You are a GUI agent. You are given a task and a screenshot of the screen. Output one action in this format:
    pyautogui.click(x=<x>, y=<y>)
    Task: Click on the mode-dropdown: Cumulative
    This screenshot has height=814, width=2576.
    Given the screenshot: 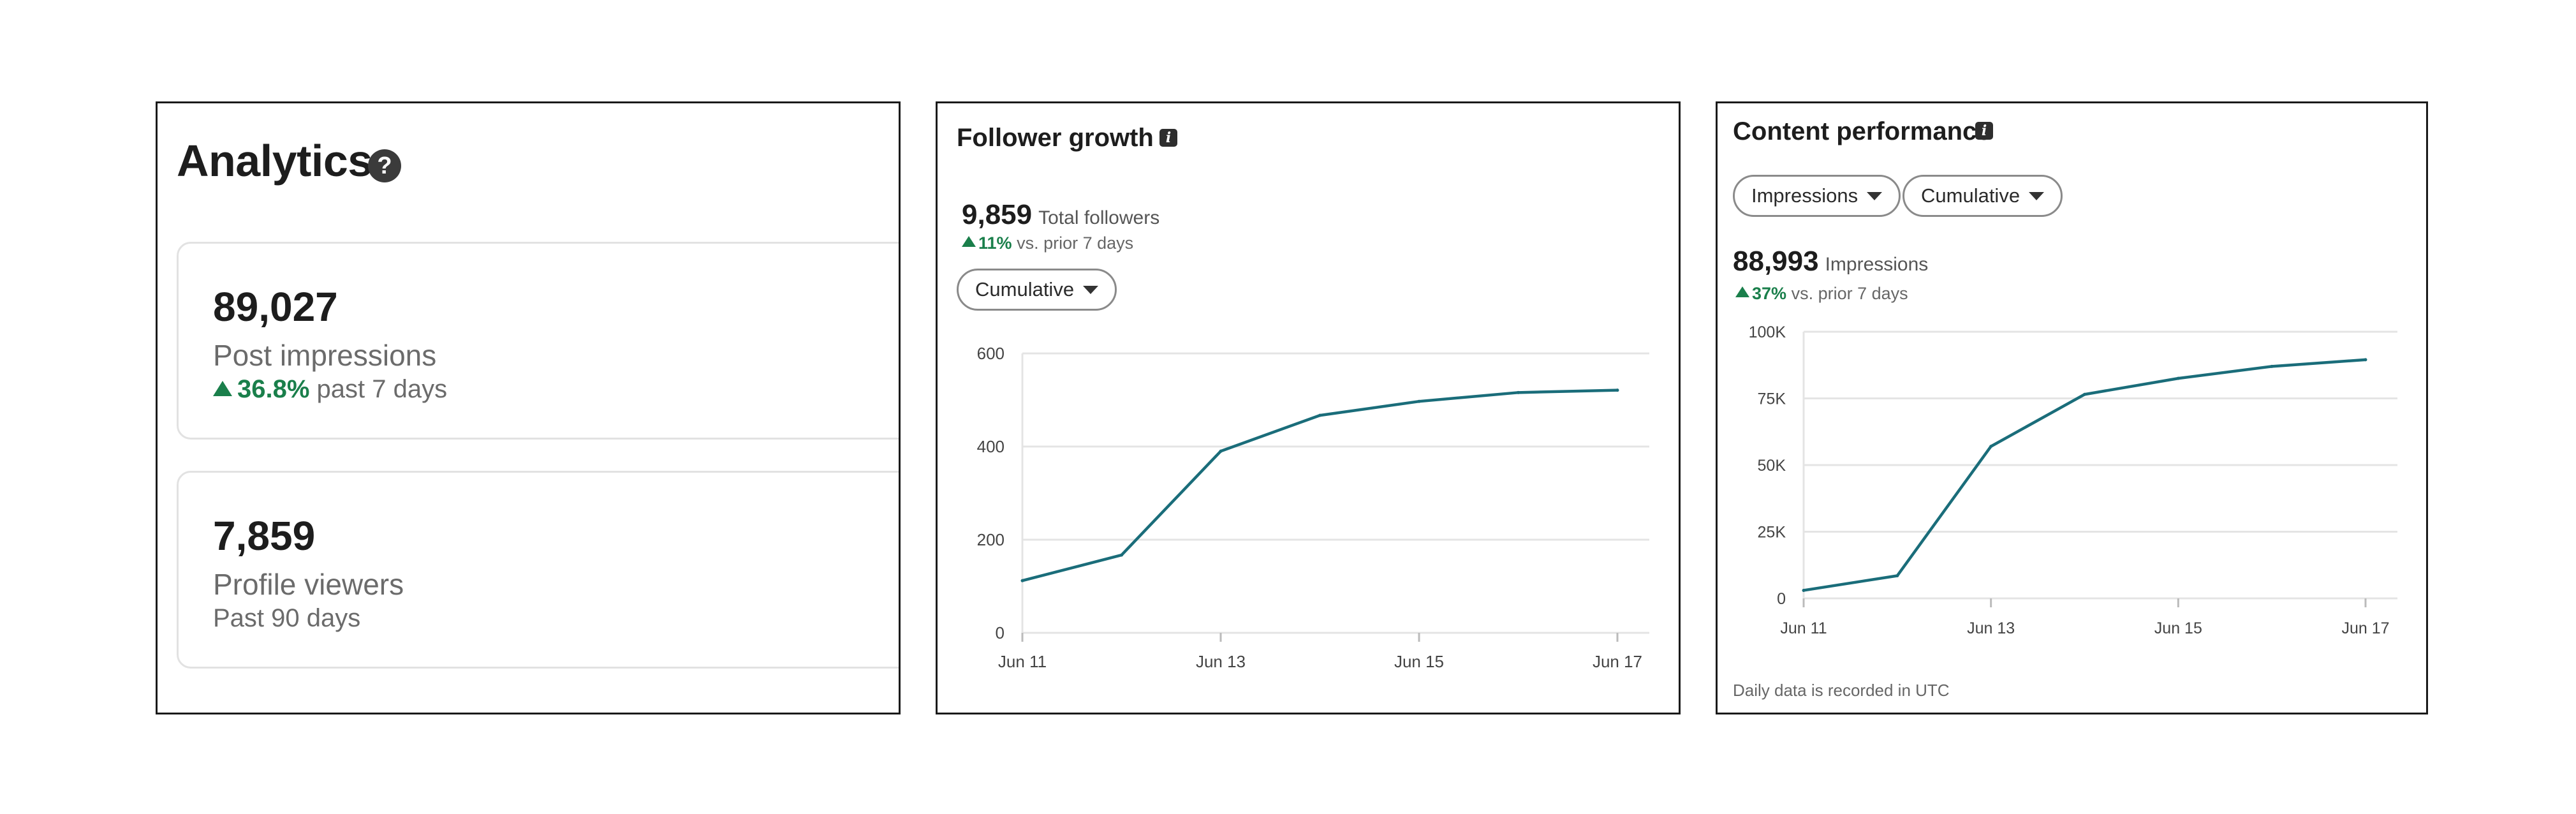 What is the action you would take?
    pyautogui.click(x=1983, y=196)
    